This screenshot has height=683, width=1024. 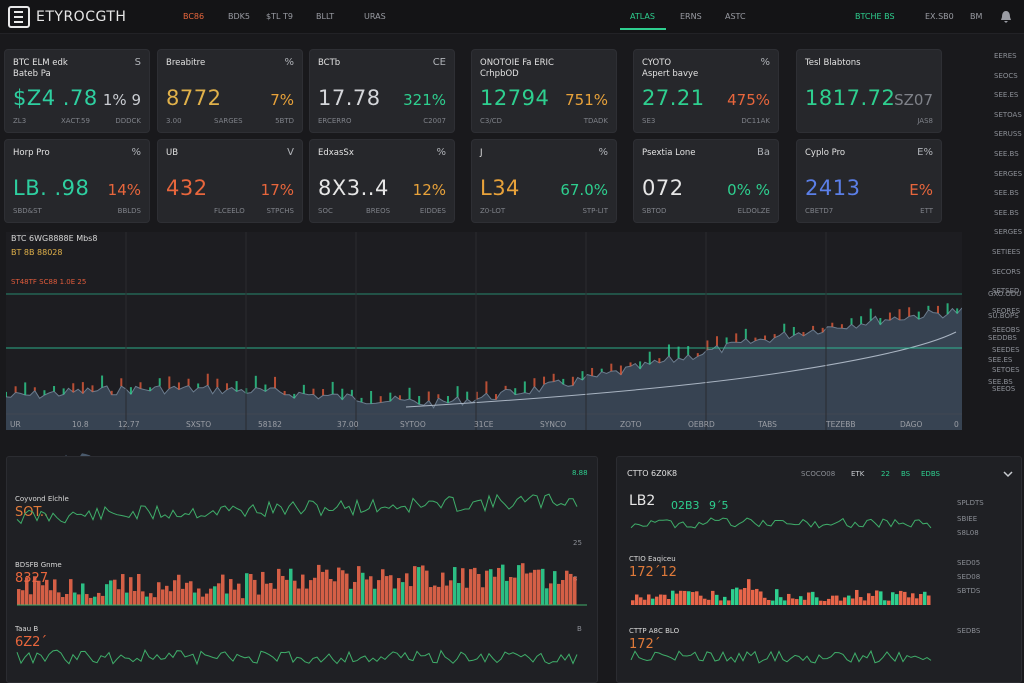 What do you see at coordinates (642, 16) in the screenshot?
I see `tab-1: ATLAS` at bounding box center [642, 16].